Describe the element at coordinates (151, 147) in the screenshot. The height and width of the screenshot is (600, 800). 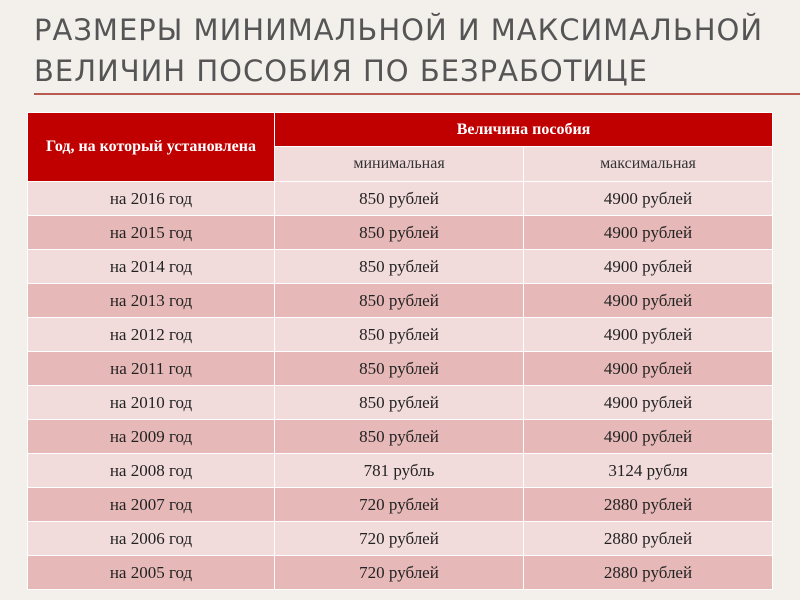
I see `header-year: Год, на который установлена` at that location.